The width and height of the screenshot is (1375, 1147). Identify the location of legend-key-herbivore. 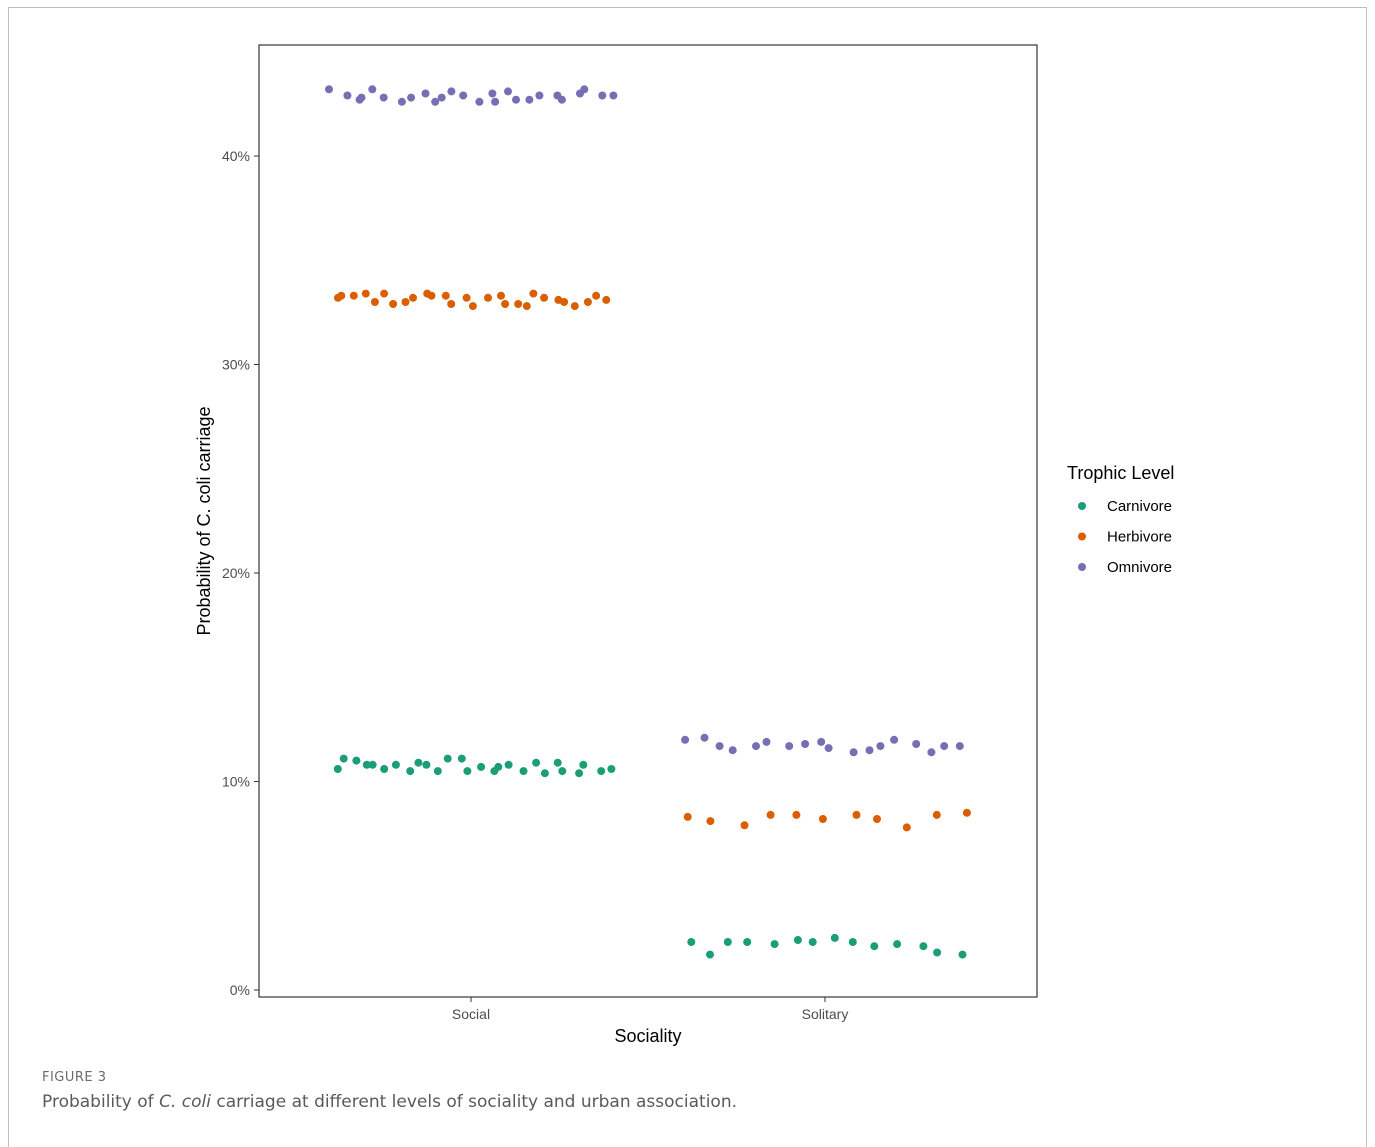
(1082, 536).